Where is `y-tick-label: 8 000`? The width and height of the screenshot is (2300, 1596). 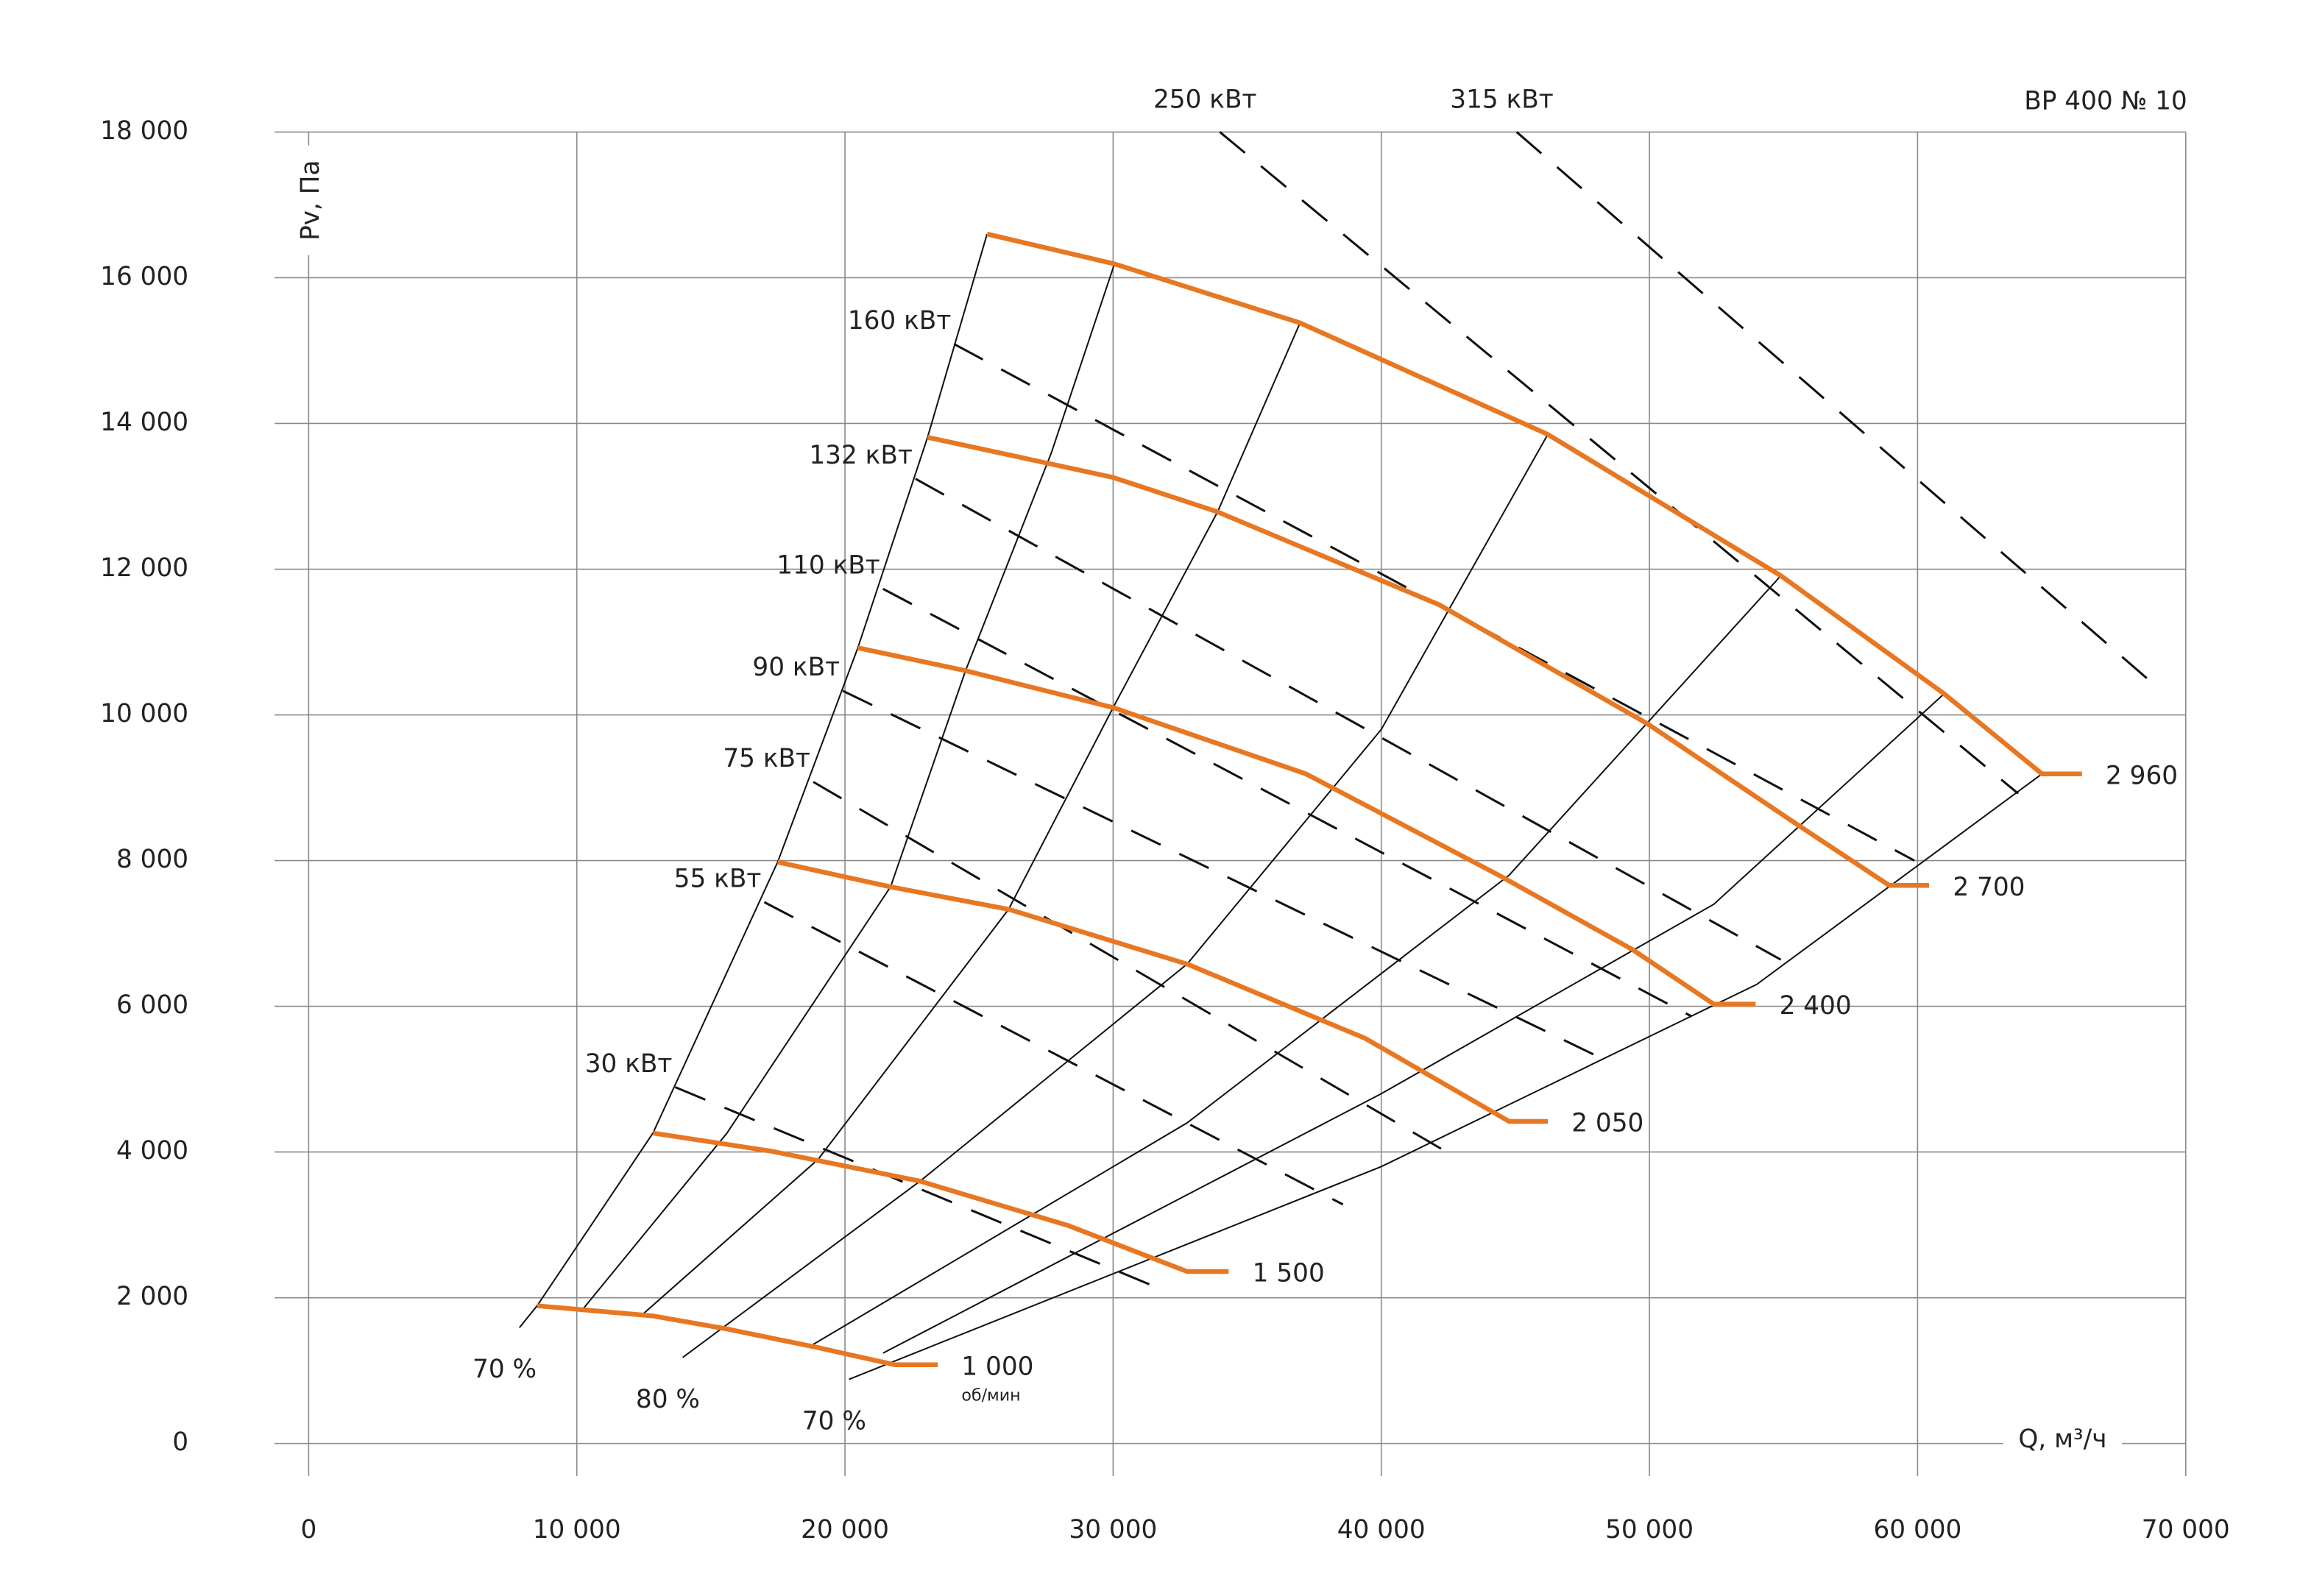
y-tick-label: 8 000 is located at coordinates (152, 859).